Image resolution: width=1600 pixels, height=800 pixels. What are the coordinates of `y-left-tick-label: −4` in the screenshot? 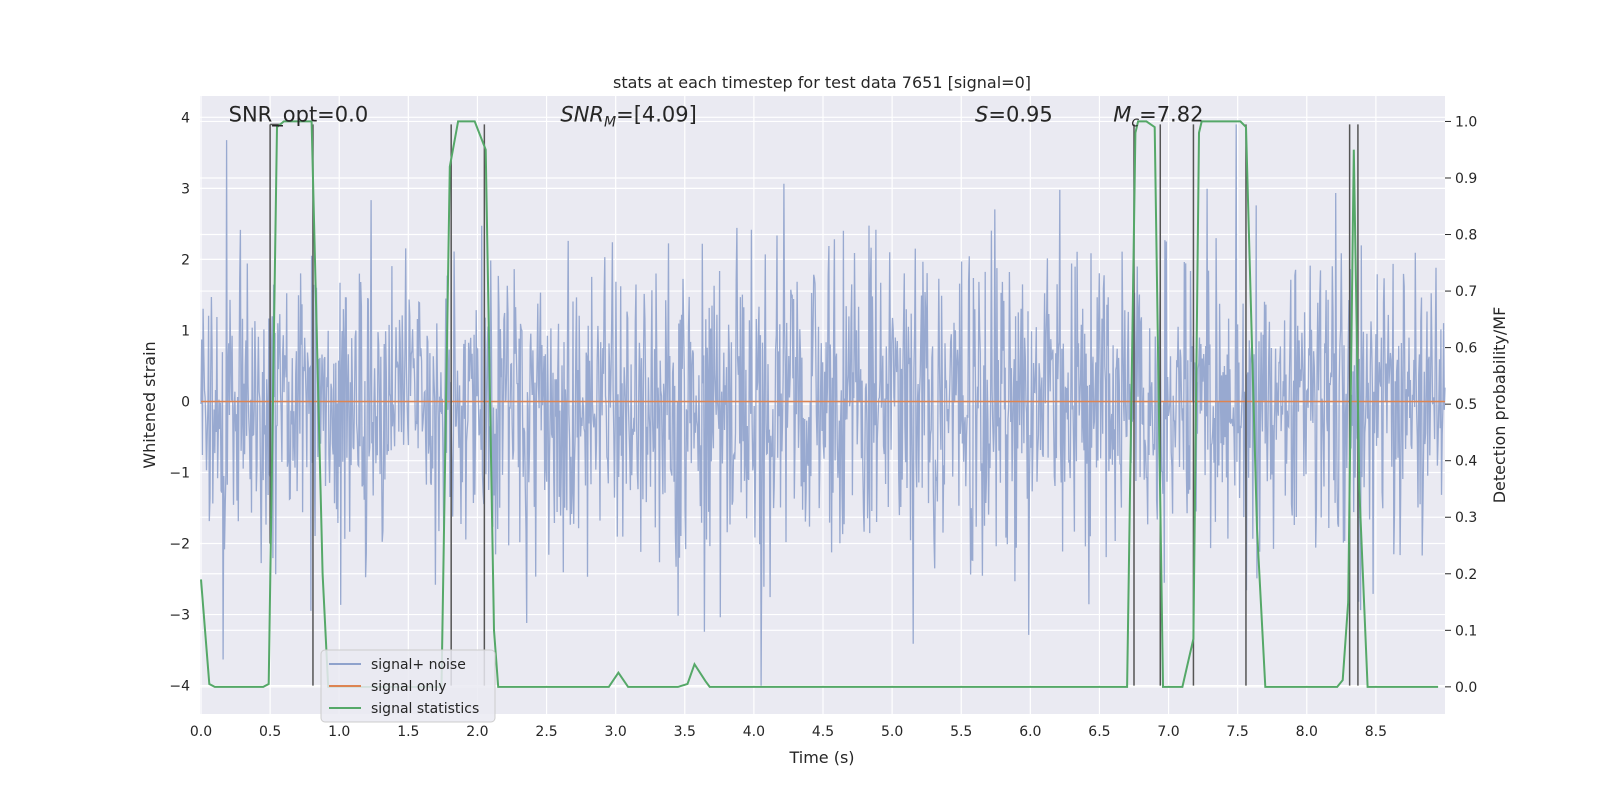 It's located at (179, 687).